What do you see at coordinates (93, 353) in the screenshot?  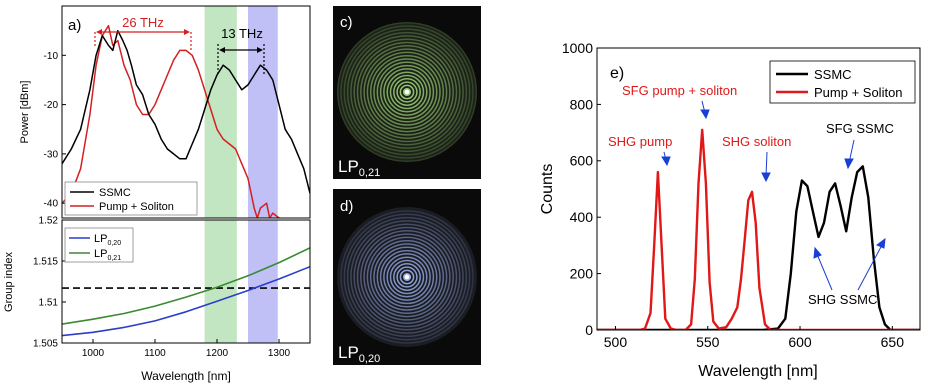 I see `tick-b-x: 1000` at bounding box center [93, 353].